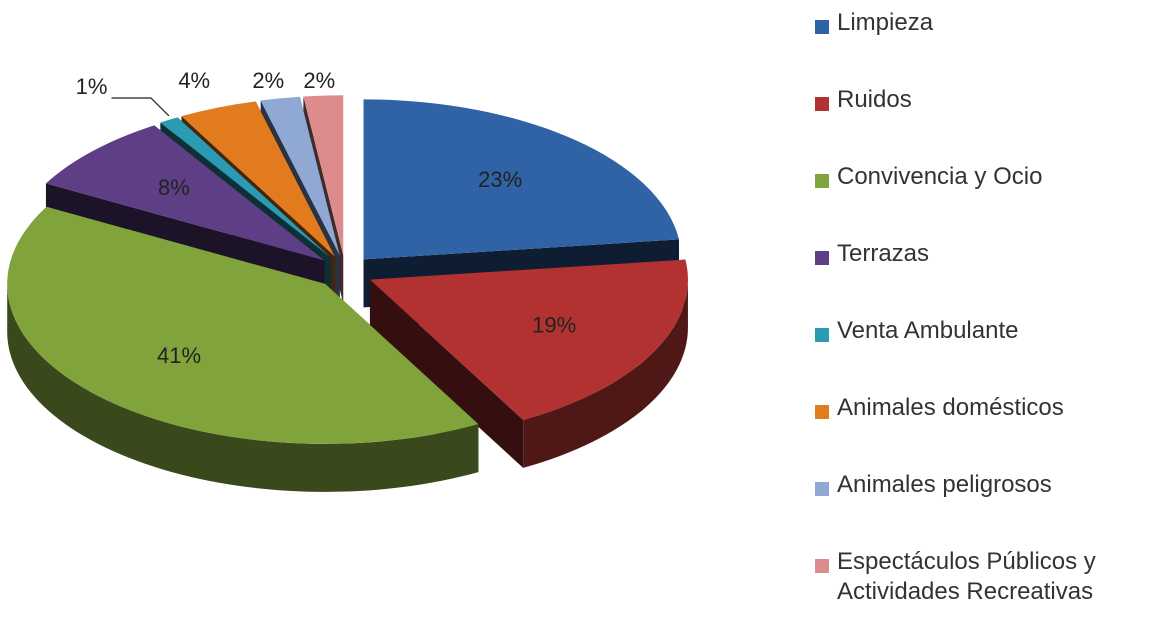  What do you see at coordinates (990, 431) in the screenshot?
I see `legend-item: Animales domésticos` at bounding box center [990, 431].